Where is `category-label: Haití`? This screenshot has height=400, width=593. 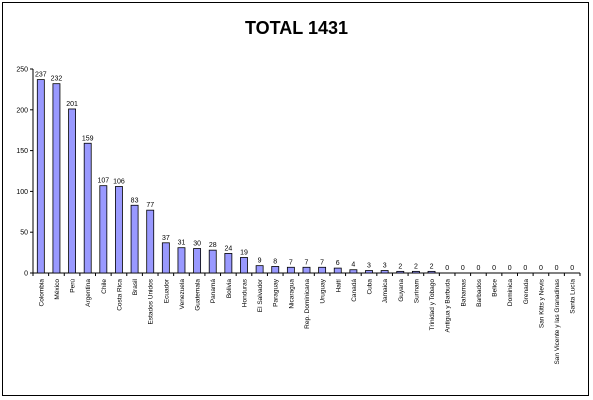
category-label: Haití is located at coordinates (338, 286).